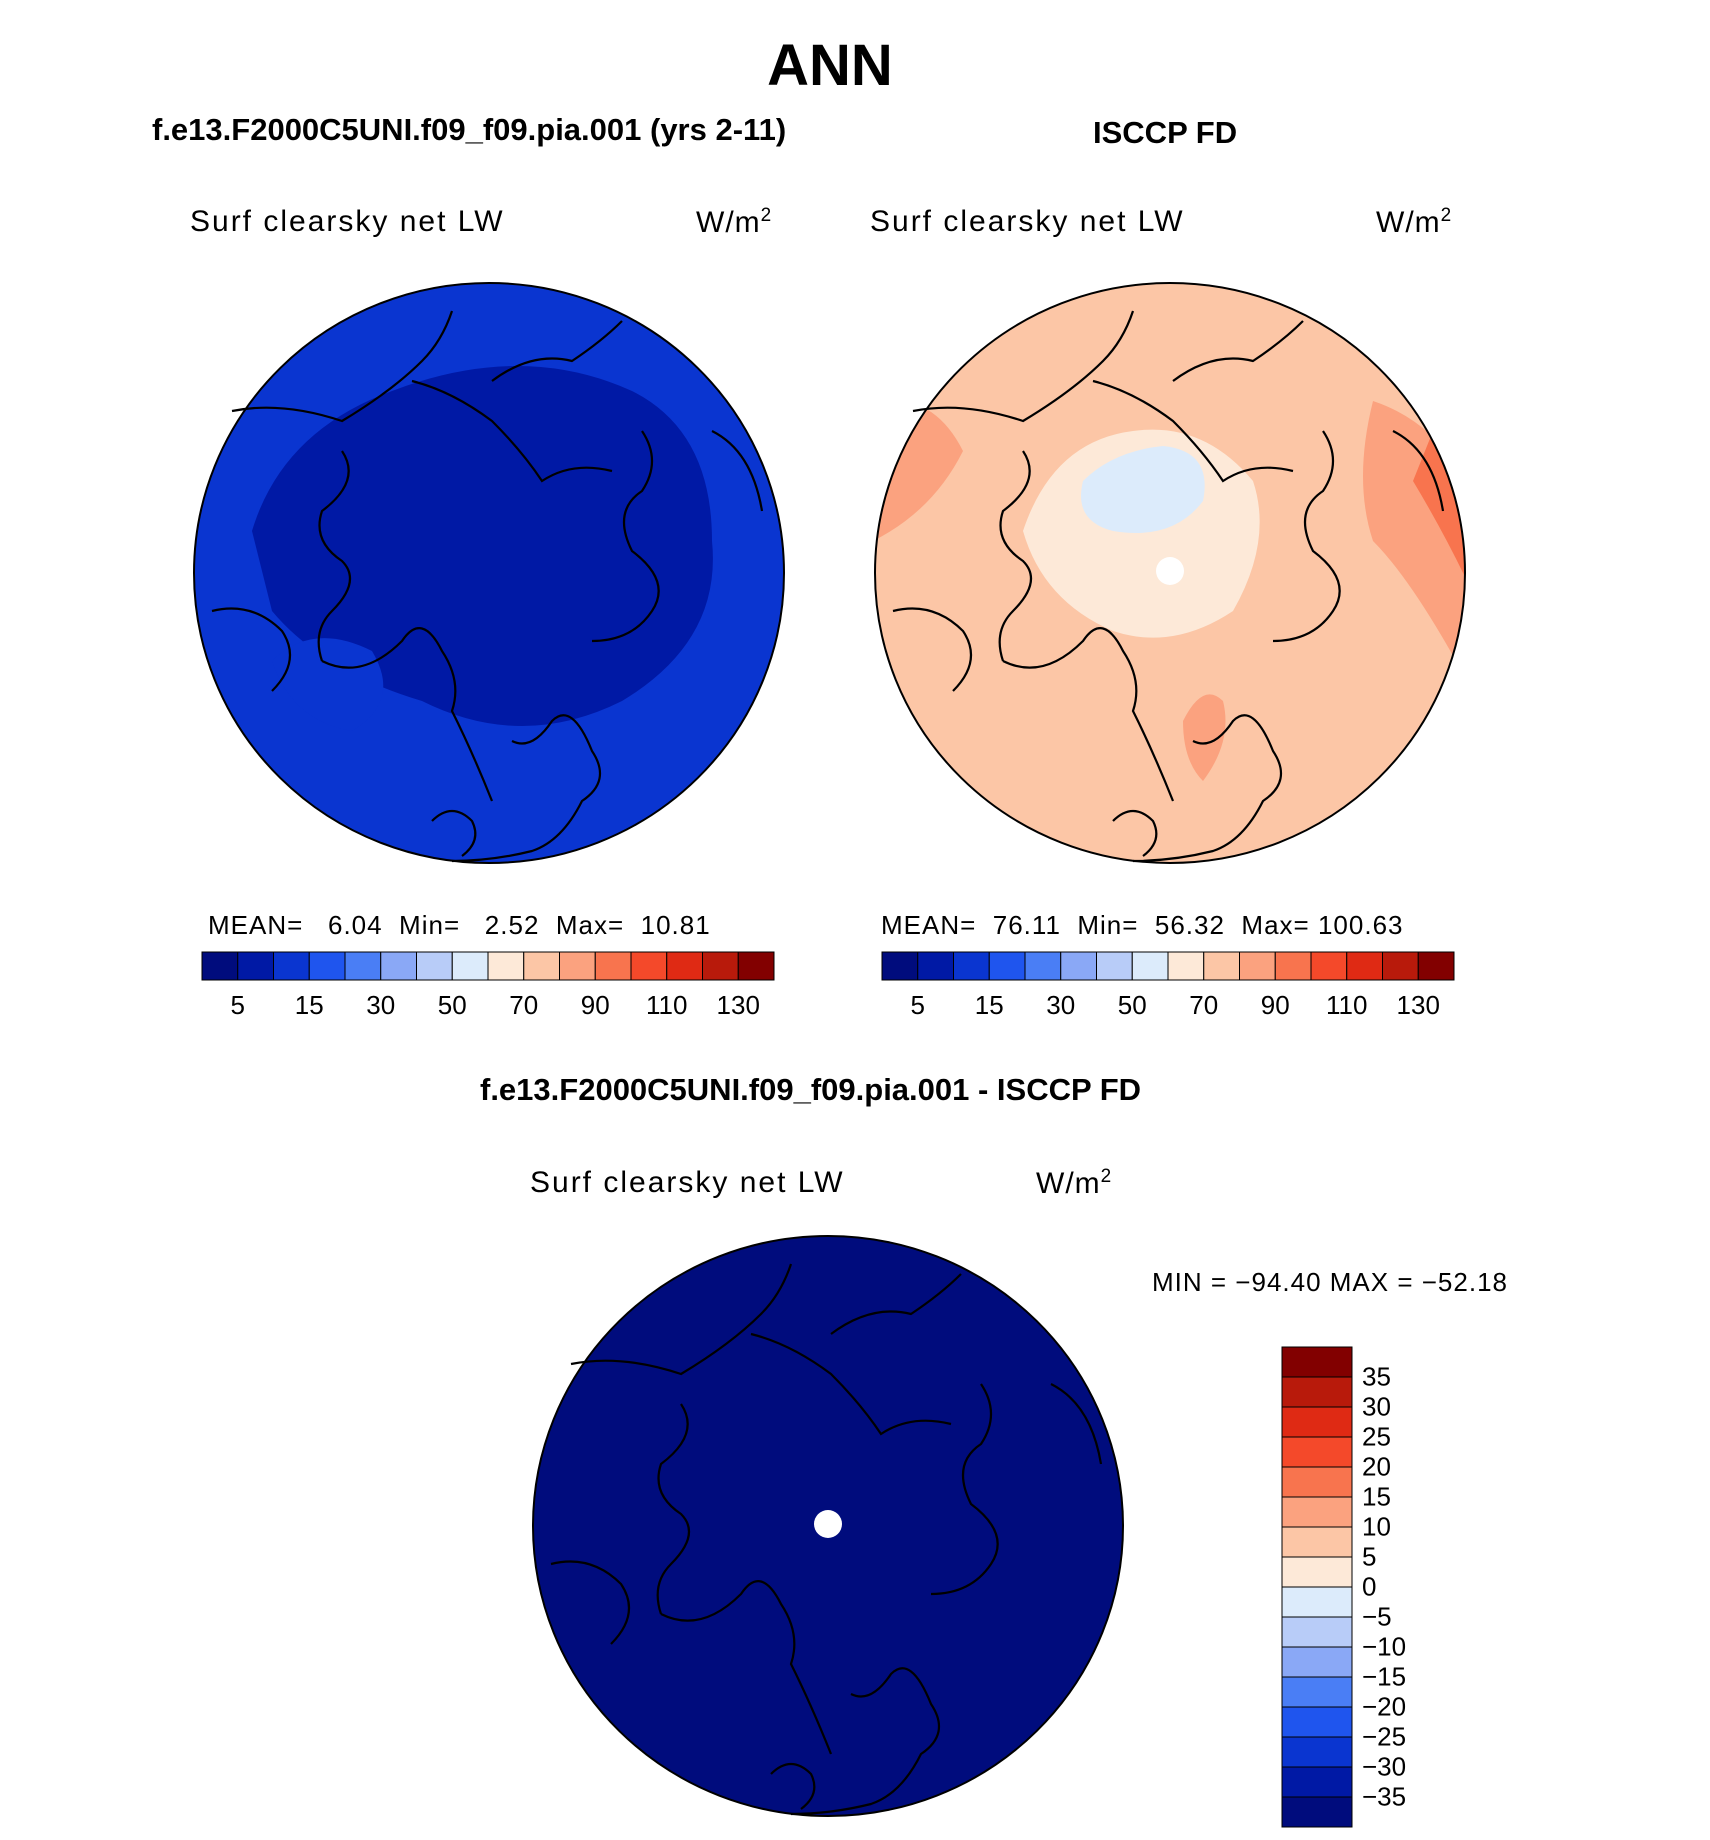 The image size is (1710, 1840). What do you see at coordinates (1371, 1282) in the screenshot?
I see `max-label: MAX =` at bounding box center [1371, 1282].